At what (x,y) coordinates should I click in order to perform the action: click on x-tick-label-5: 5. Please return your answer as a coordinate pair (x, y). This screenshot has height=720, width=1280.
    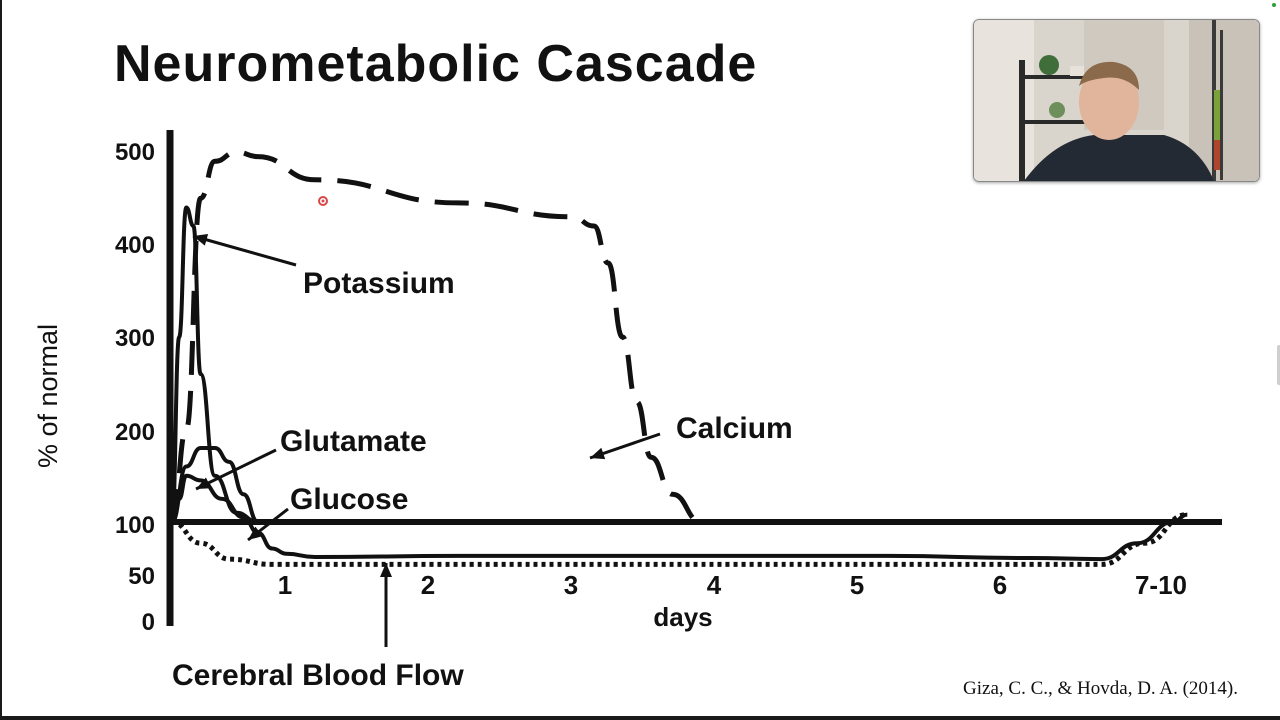
    Looking at the image, I should click on (857, 585).